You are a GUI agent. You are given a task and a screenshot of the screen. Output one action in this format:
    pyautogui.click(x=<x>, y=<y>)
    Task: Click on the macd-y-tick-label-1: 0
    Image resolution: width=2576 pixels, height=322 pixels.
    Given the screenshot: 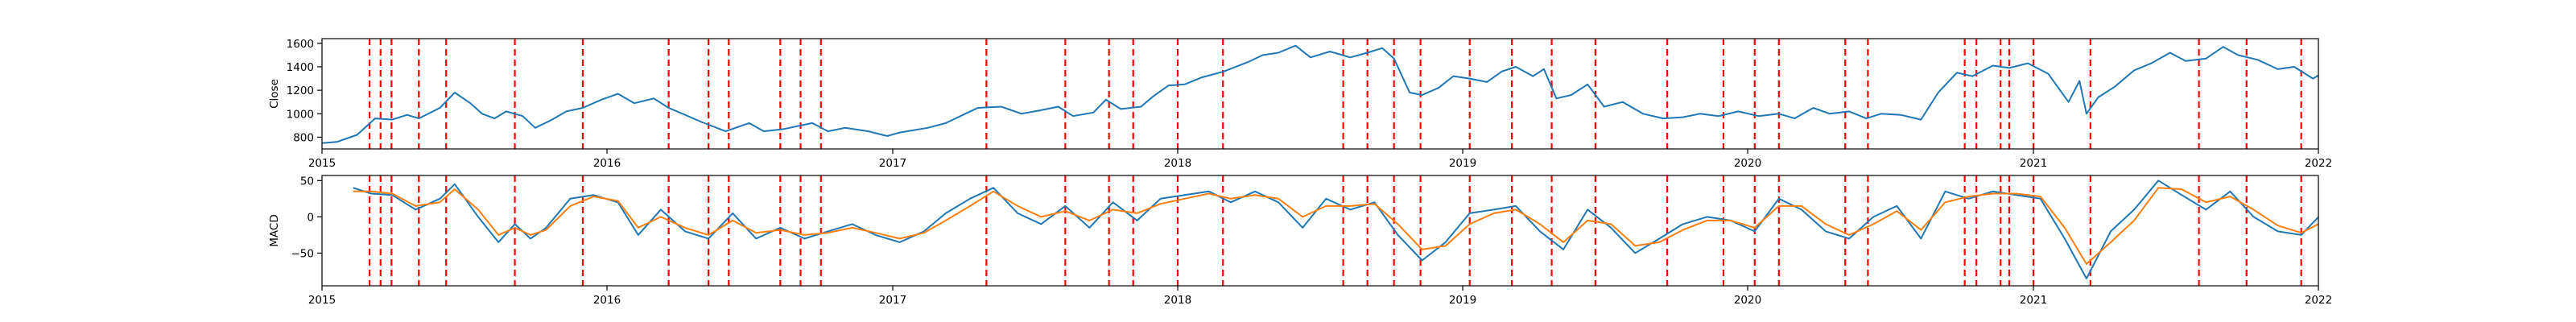 What is the action you would take?
    pyautogui.click(x=310, y=217)
    